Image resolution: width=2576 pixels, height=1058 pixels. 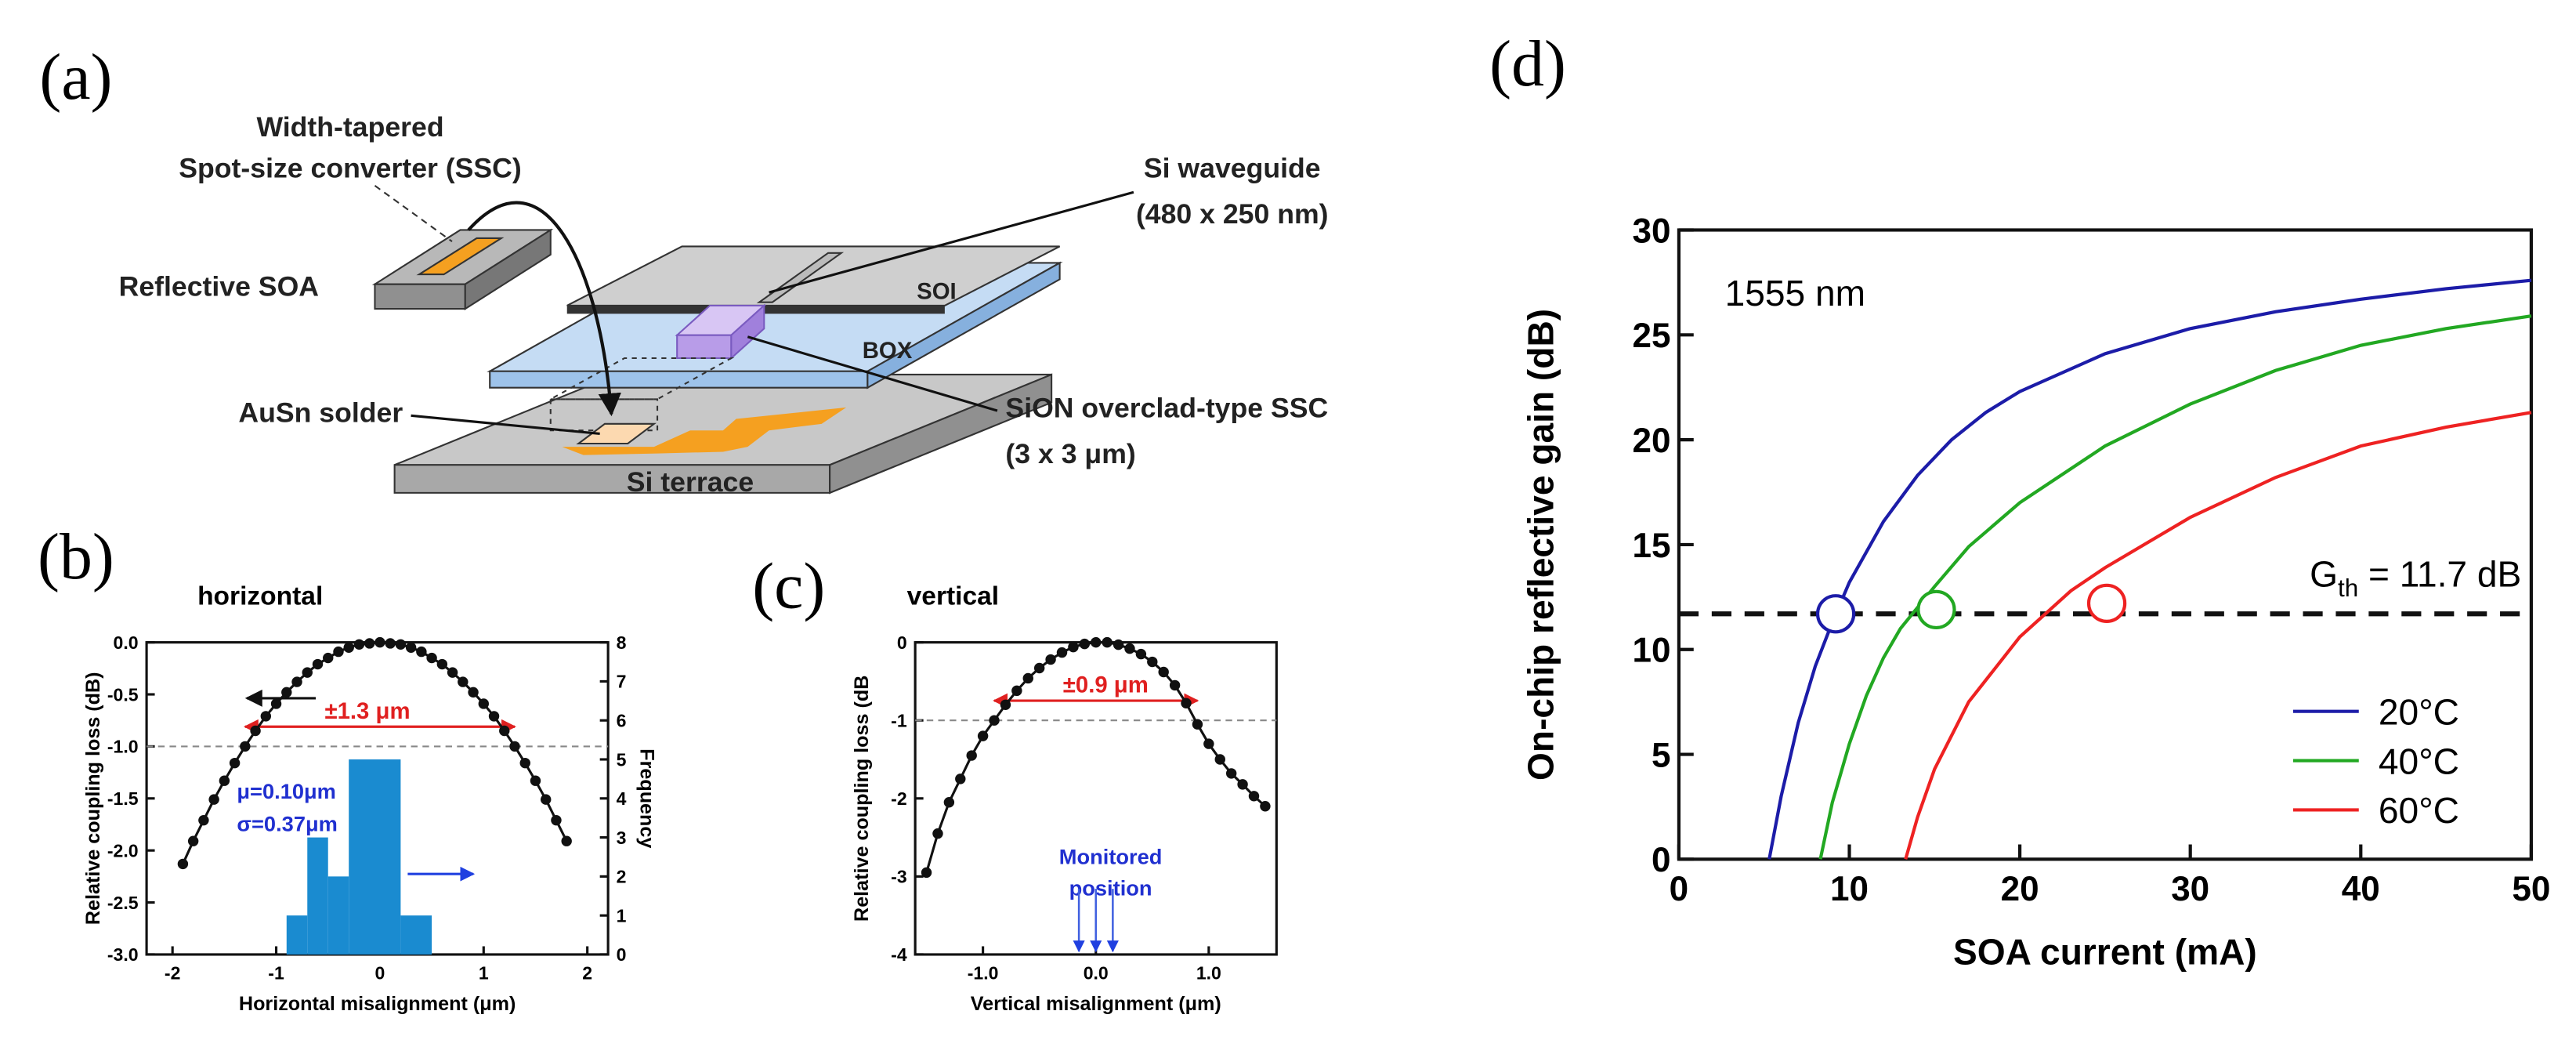 I want to click on diagram-label: (3 x 3 μm), so click(x=1070, y=453).